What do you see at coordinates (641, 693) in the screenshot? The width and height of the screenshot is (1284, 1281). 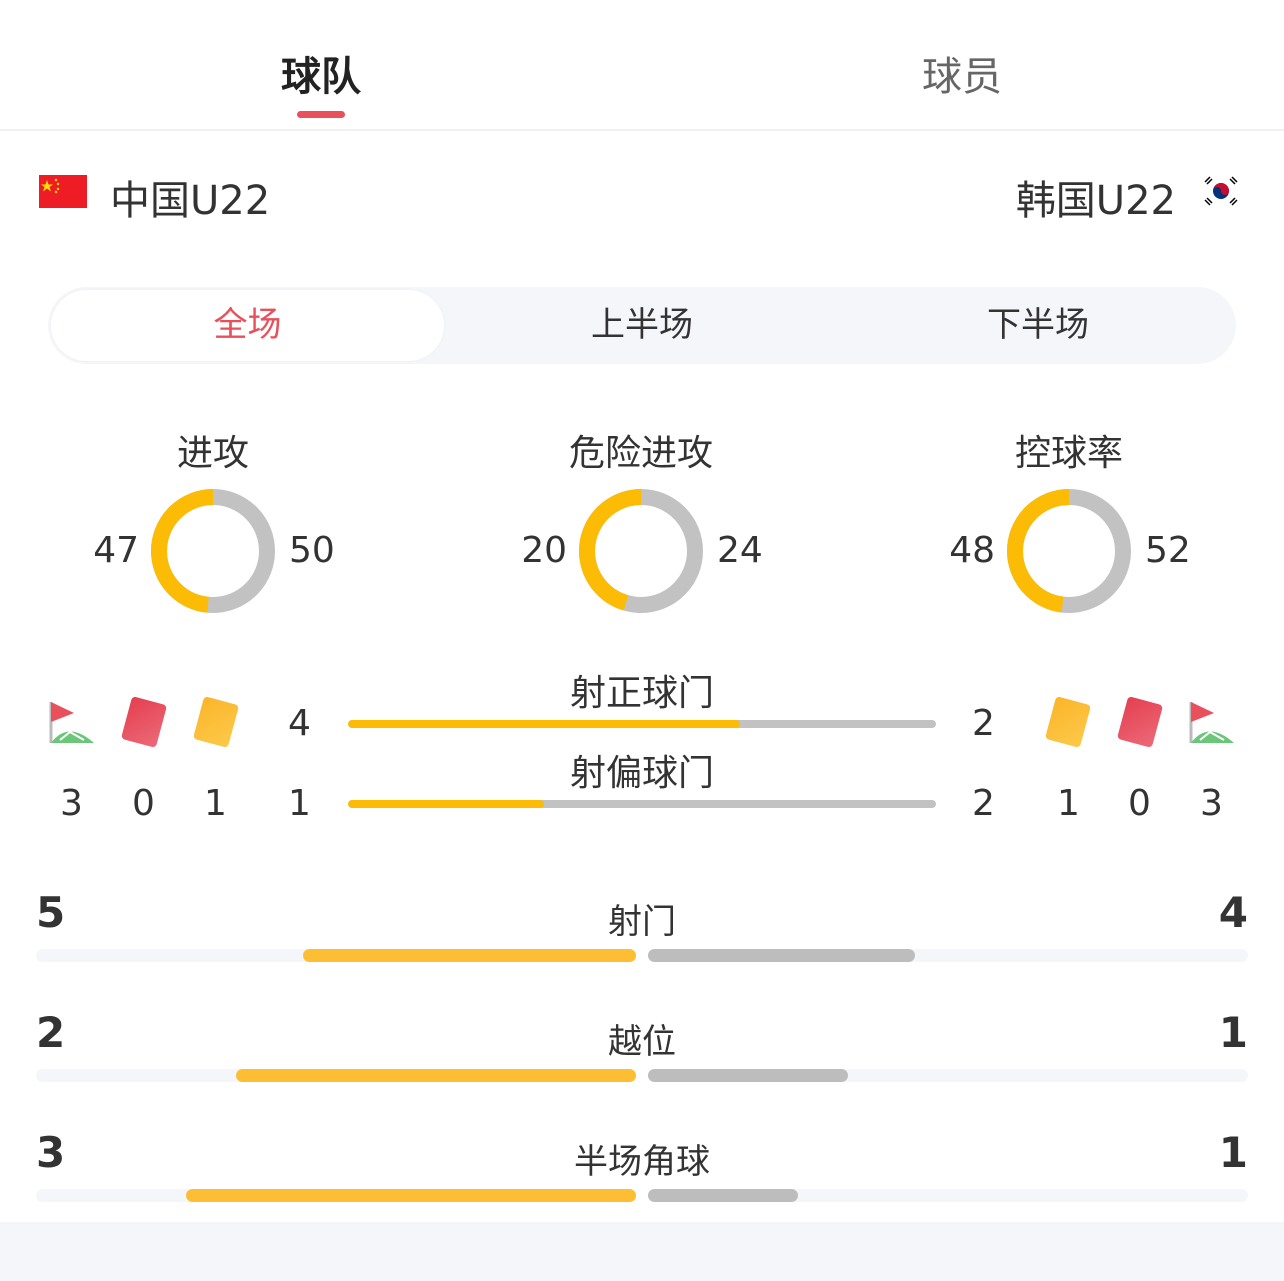 I see `shot-bar-title: 射正球门` at bounding box center [641, 693].